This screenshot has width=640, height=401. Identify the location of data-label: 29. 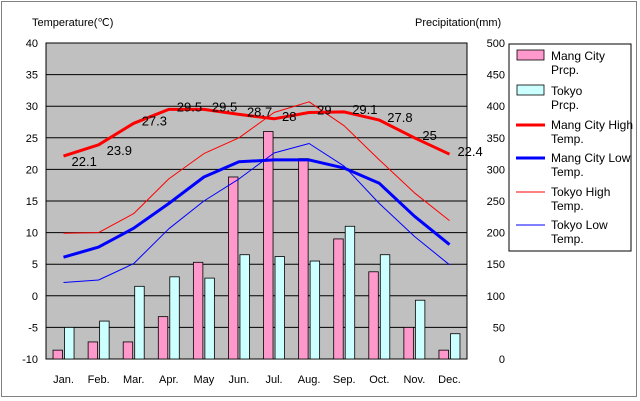
(324, 110).